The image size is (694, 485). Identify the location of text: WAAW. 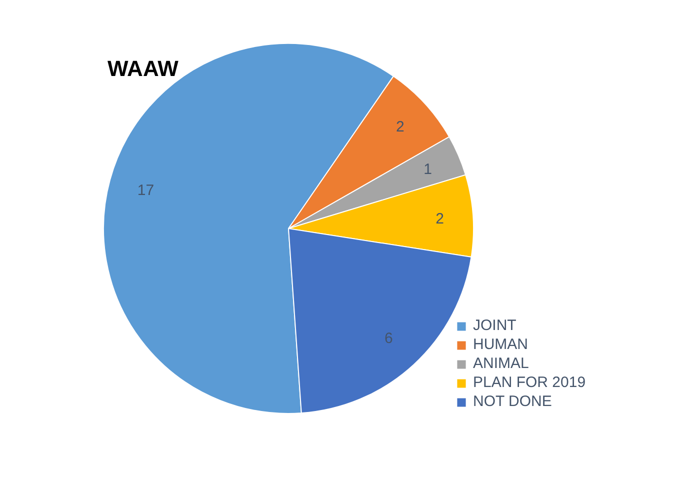
(143, 68).